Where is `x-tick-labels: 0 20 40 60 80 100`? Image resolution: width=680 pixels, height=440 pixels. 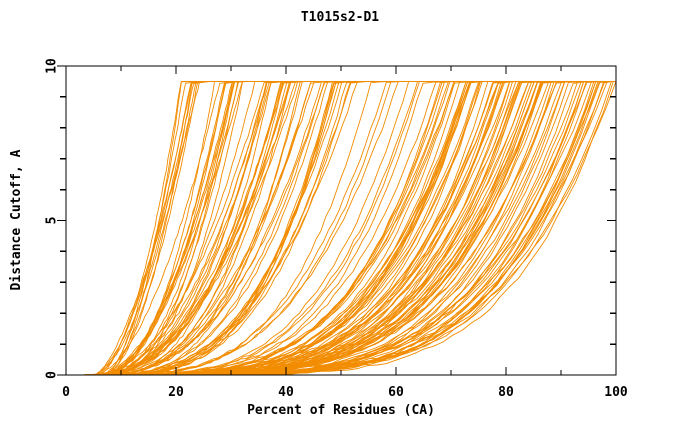 x-tick-labels: 0 20 40 60 80 100 is located at coordinates (345, 392).